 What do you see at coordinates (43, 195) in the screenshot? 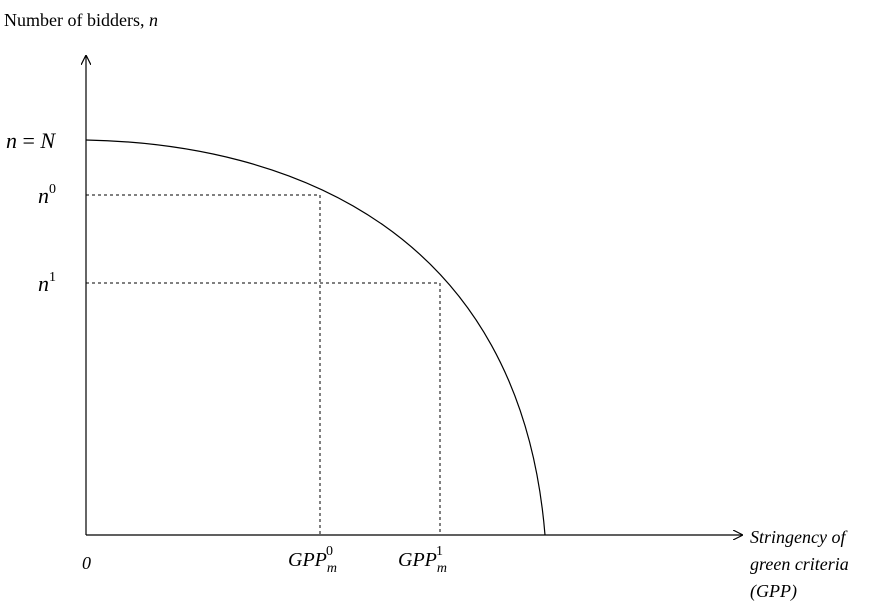
I see `y-tick-n0-base: n` at bounding box center [43, 195].